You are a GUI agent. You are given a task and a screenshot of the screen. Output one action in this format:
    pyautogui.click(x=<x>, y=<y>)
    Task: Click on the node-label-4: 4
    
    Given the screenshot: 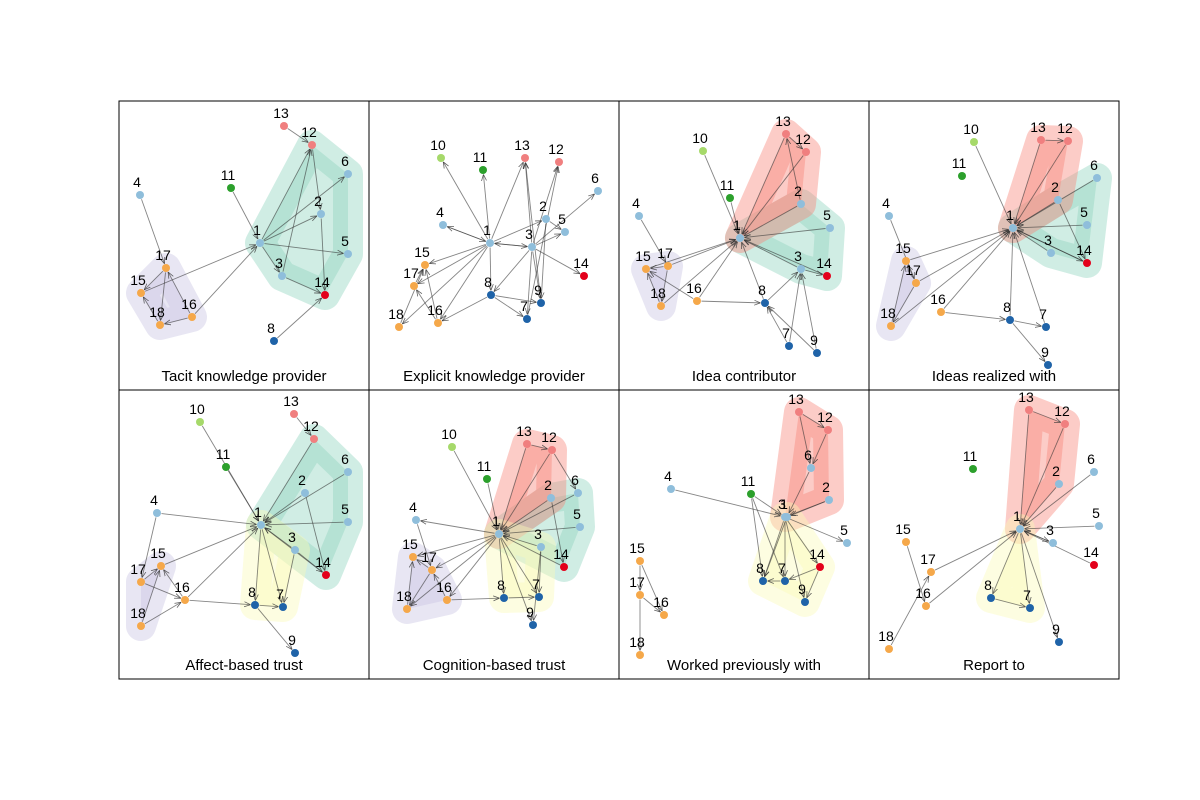 What is the action you would take?
    pyautogui.click(x=413, y=507)
    